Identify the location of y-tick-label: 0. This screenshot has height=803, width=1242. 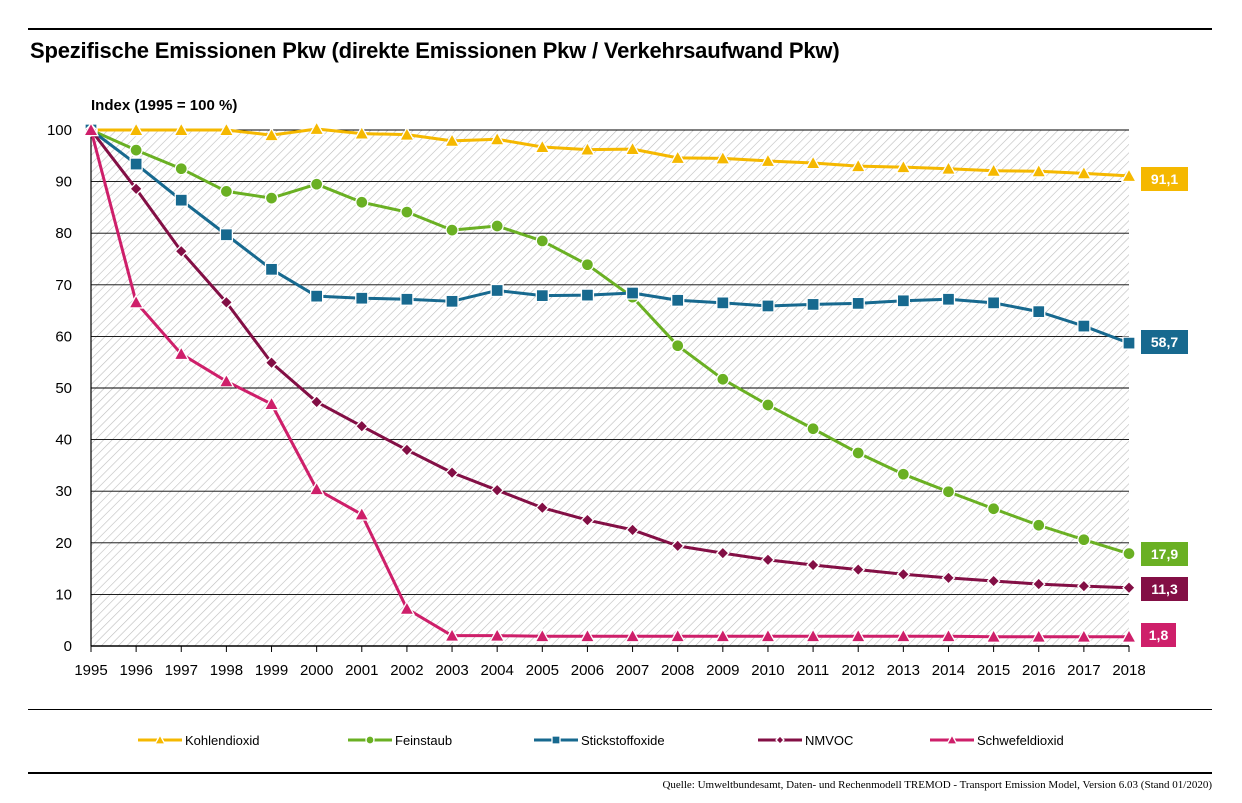
(68, 646).